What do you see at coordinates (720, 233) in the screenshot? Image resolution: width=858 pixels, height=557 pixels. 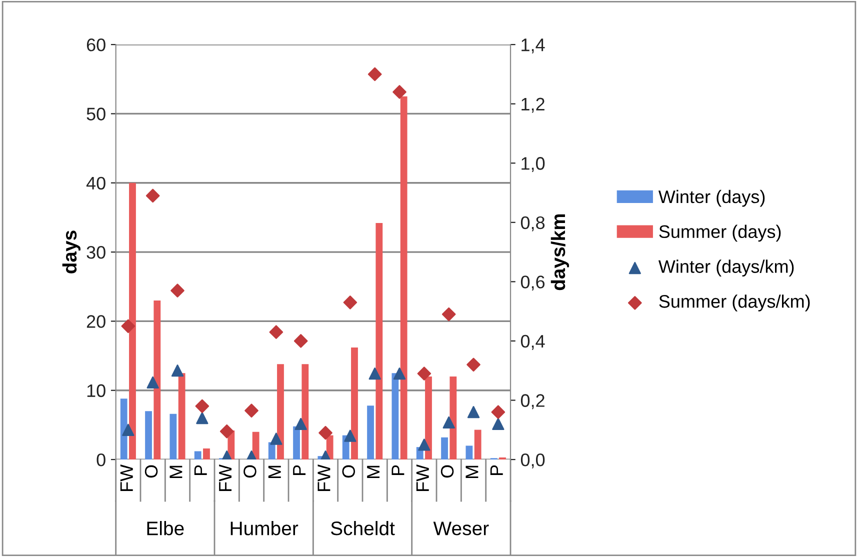 I see `legend-label: Summer (days)` at bounding box center [720, 233].